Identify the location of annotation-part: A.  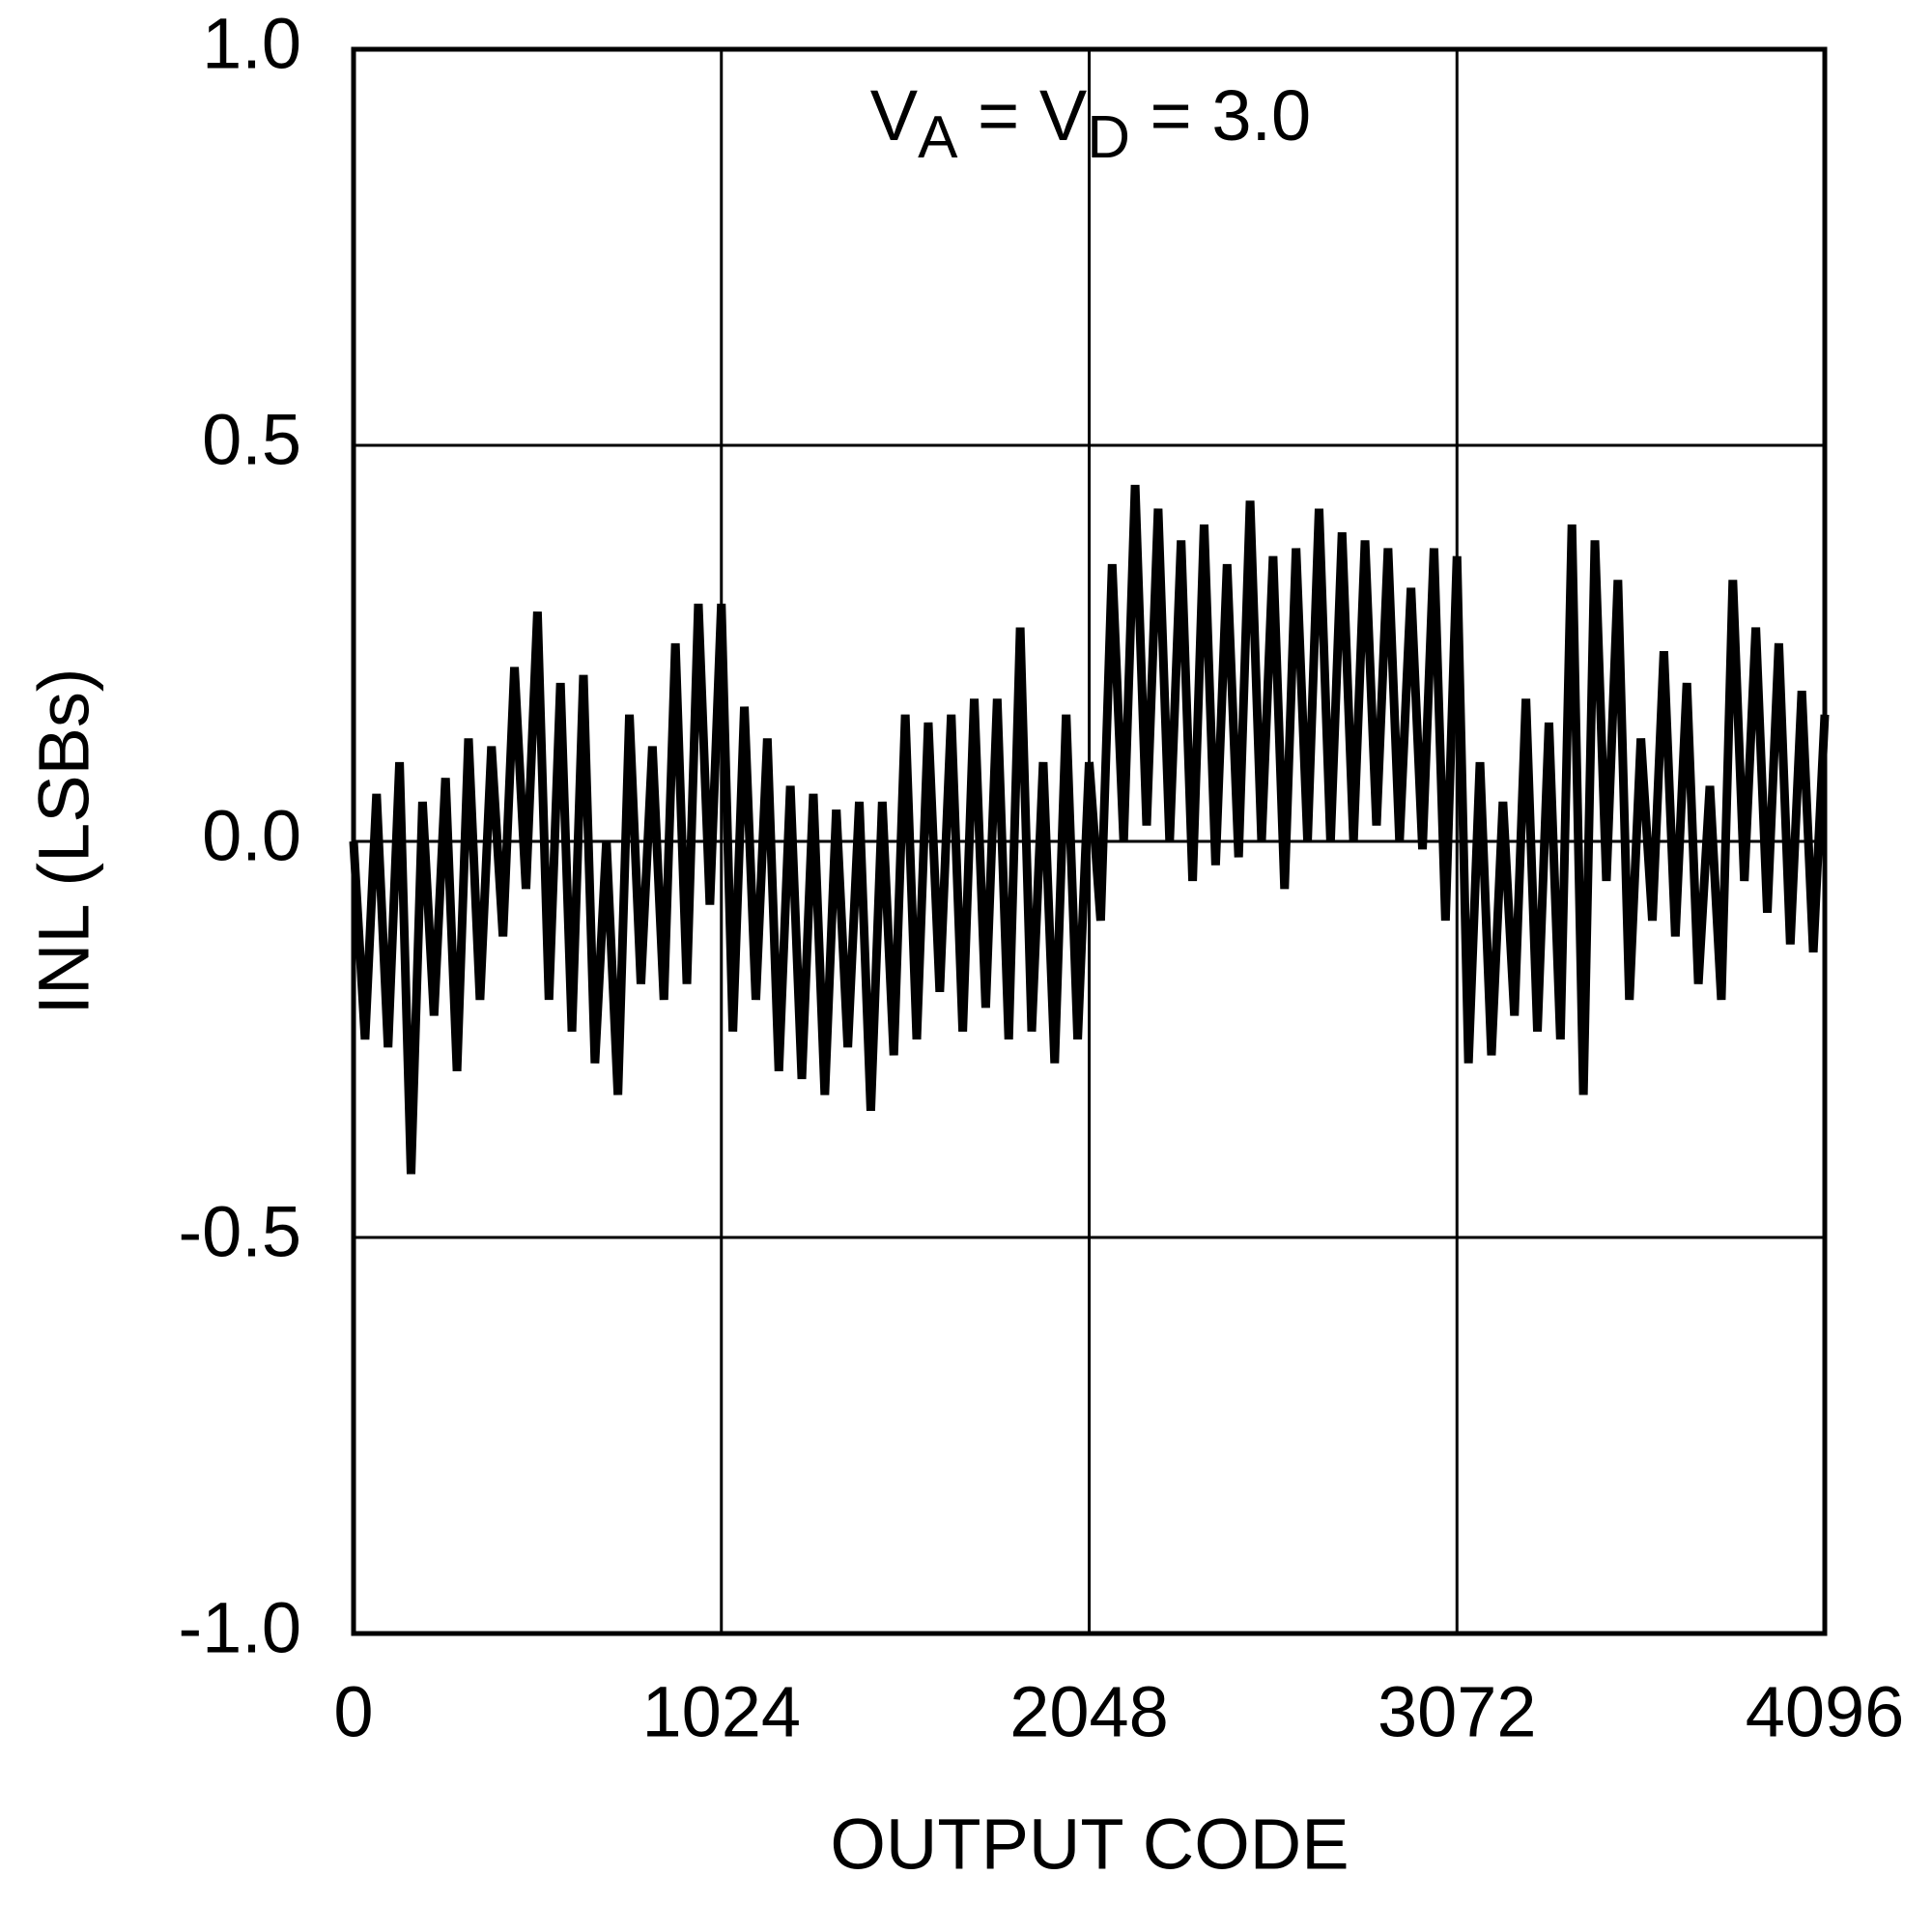
(938, 137).